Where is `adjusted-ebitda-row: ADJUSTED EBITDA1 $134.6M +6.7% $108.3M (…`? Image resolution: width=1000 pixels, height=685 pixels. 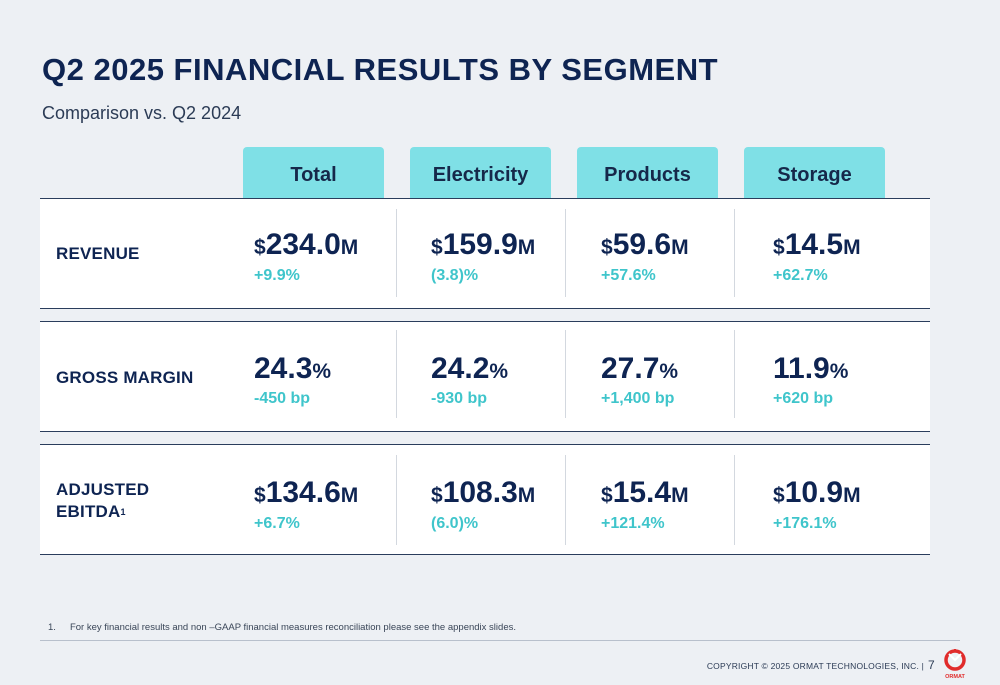 adjusted-ebitda-row: ADJUSTED EBITDA1 $134.6M +6.7% $108.3M (… is located at coordinates (485, 499).